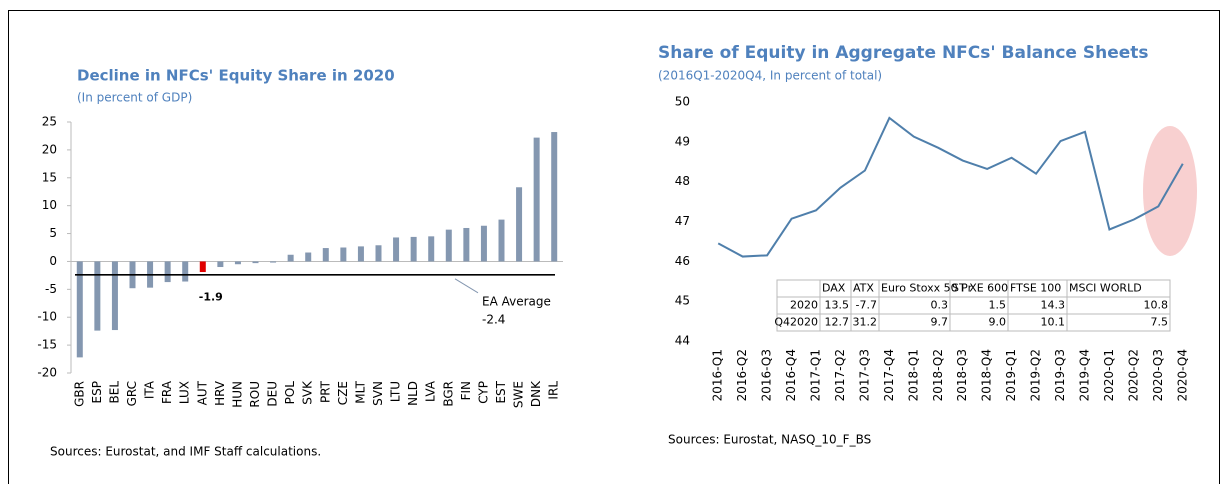 The height and width of the screenshot is (484, 1228). Describe the element at coordinates (134, 98) in the screenshot. I see `chart-subtitle: (In percent of GDP)` at that location.